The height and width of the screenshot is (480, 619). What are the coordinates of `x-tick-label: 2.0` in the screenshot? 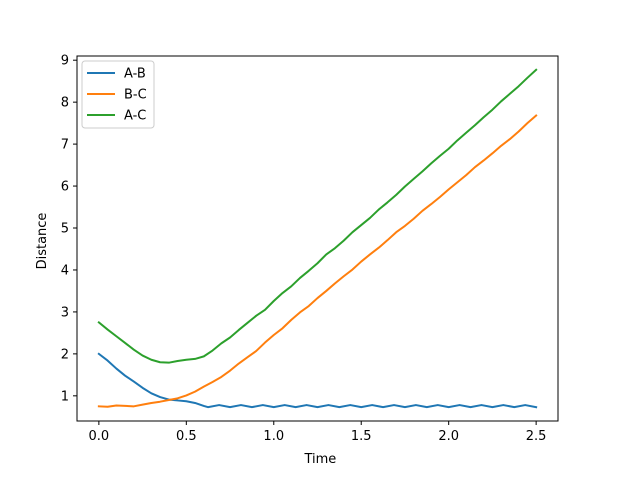 It's located at (448, 436).